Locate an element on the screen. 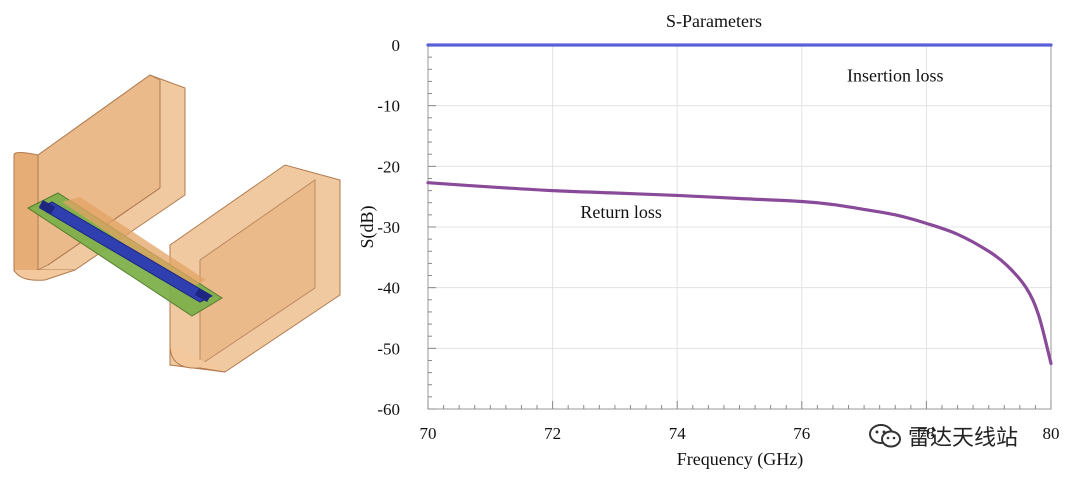 The height and width of the screenshot is (485, 1080). y-tick-label: -30 is located at coordinates (388, 227).